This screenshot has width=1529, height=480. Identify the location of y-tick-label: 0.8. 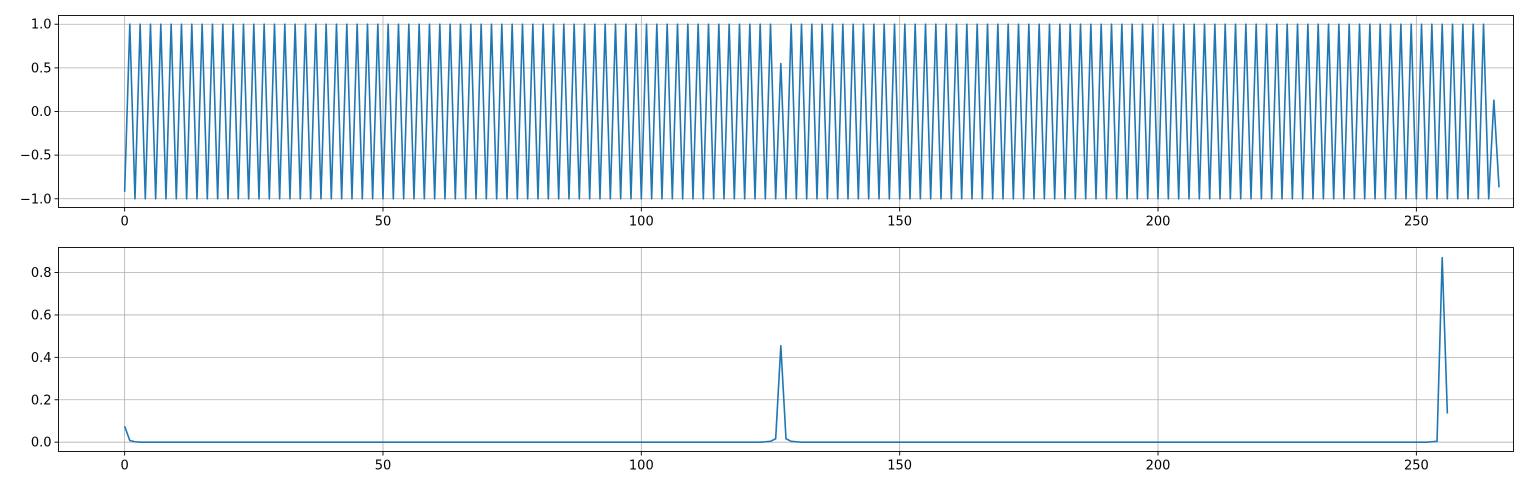
(41, 273).